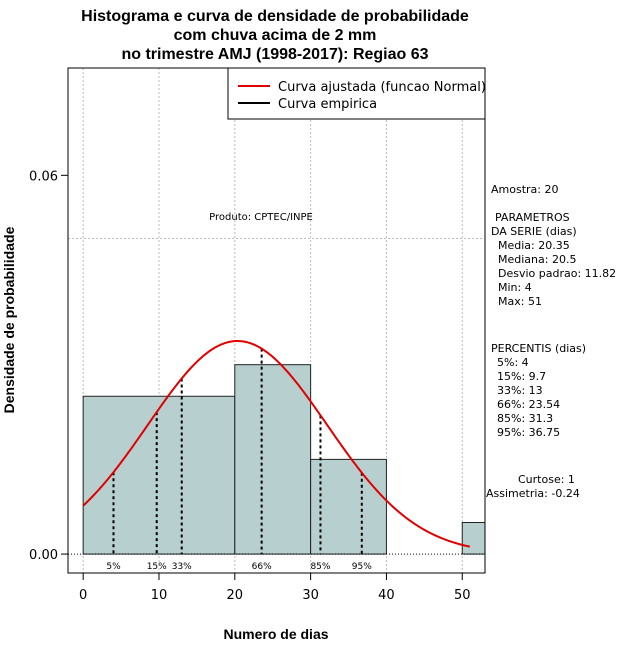 The image size is (640, 660). Describe the element at coordinates (43, 555) in the screenshot. I see `y-tick-label-0: 0.00` at that location.